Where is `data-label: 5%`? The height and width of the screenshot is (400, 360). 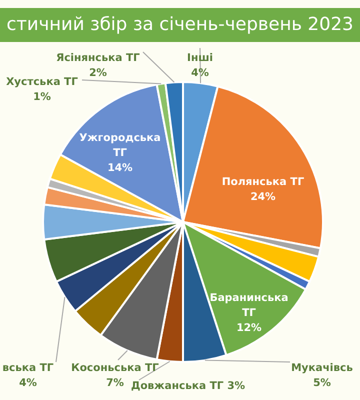 data-label: 5% is located at coordinates (322, 383).